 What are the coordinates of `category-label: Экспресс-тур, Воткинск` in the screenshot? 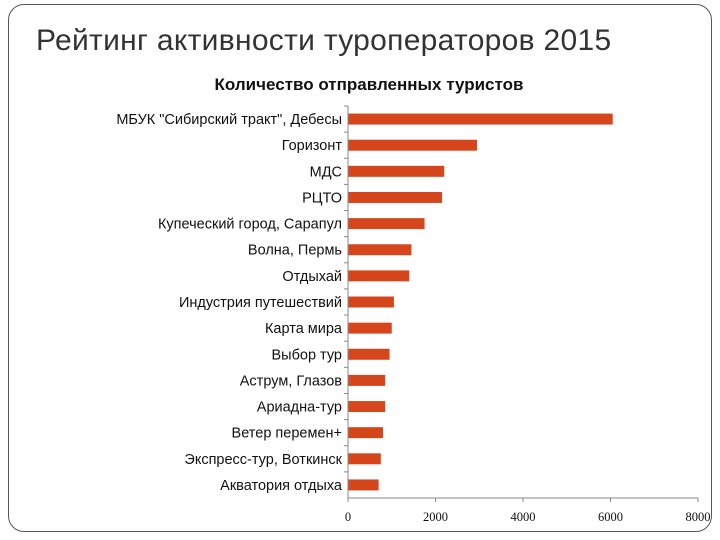 It's located at (263, 460).